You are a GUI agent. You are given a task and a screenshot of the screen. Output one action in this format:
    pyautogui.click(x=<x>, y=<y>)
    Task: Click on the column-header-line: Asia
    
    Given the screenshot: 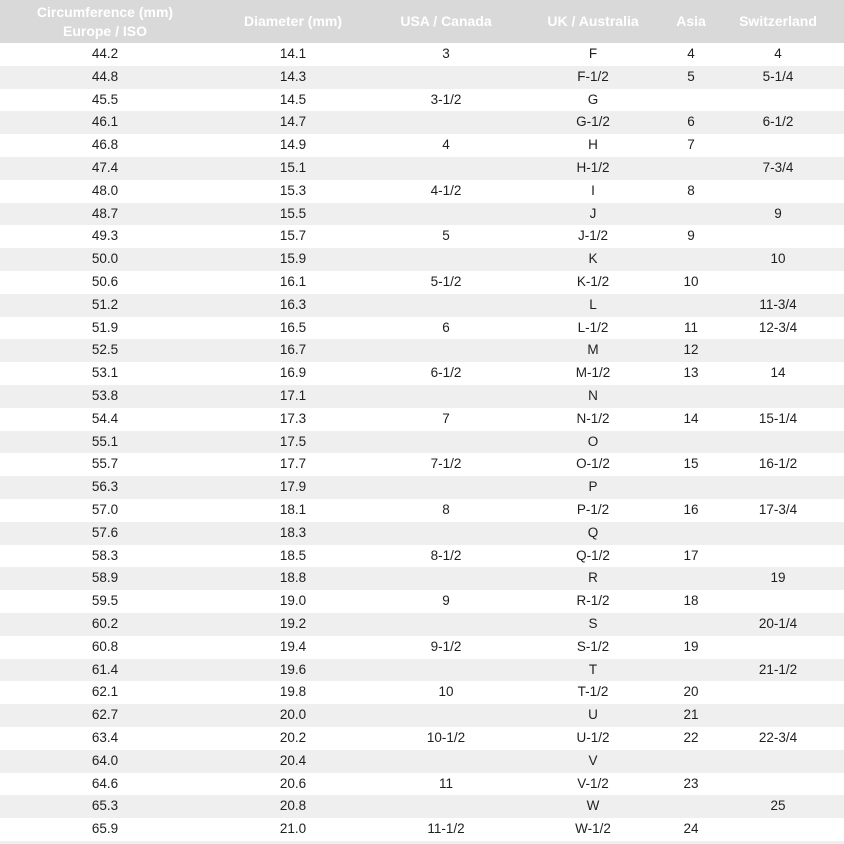 What is the action you would take?
    pyautogui.click(x=691, y=21)
    